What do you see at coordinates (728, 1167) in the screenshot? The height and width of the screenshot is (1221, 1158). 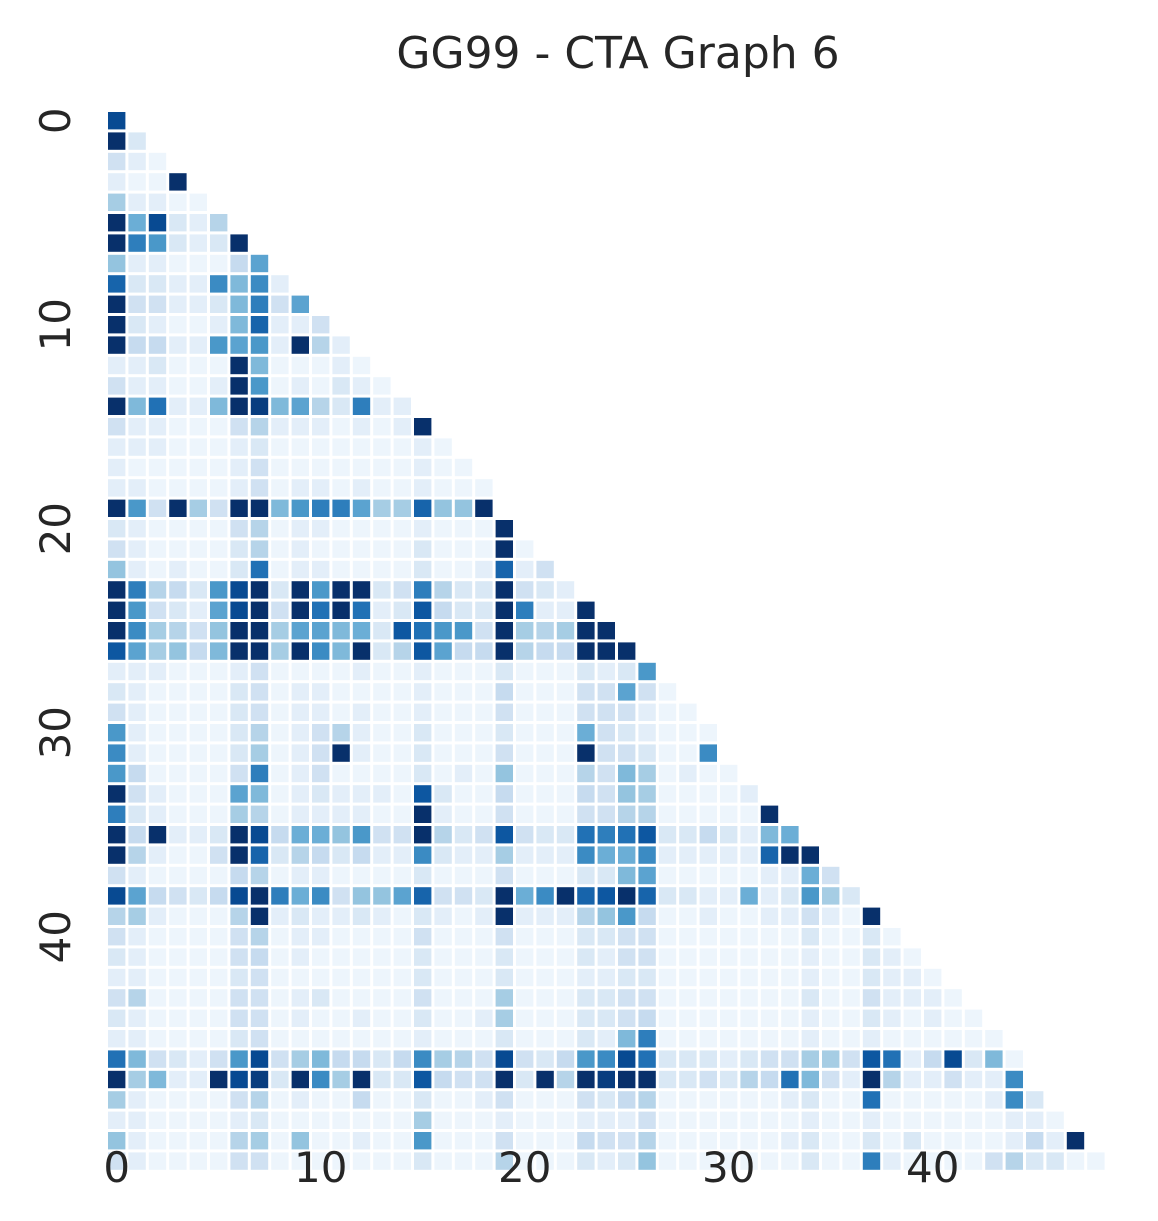 I see `x-tick-label: 30` at bounding box center [728, 1167].